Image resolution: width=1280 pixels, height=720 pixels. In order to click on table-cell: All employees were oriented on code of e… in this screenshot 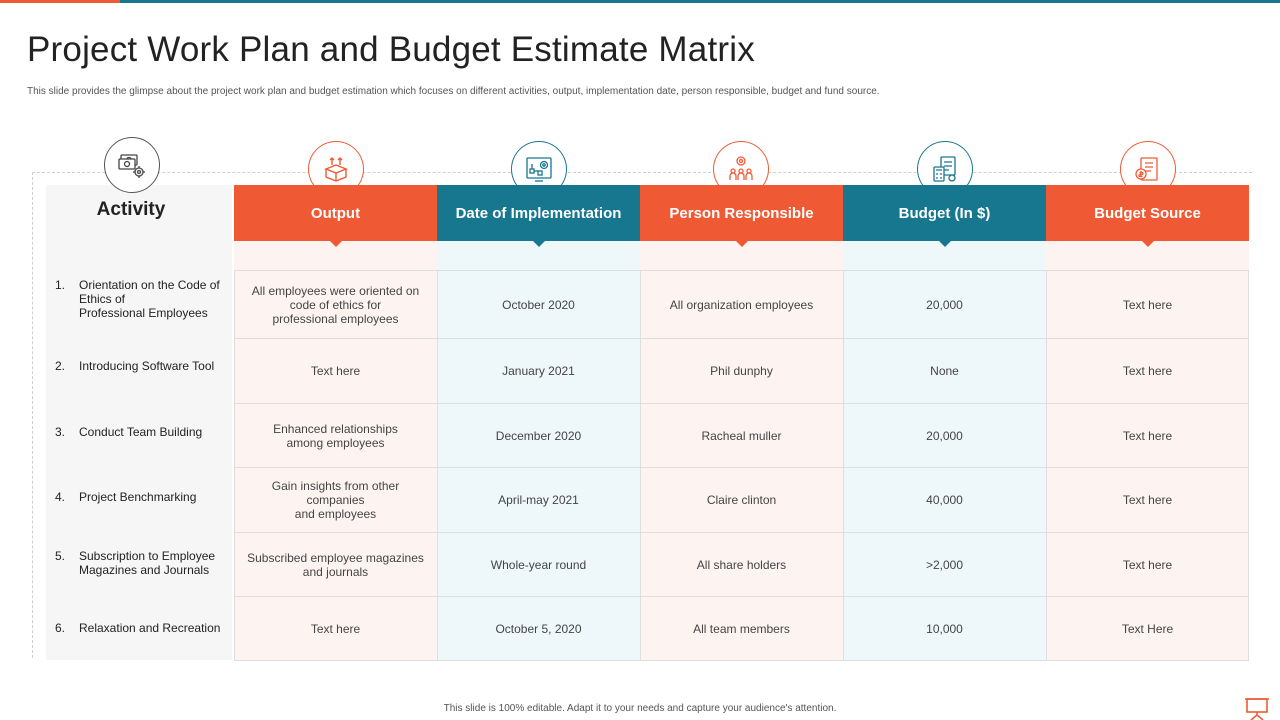, I will do `click(335, 304)`.